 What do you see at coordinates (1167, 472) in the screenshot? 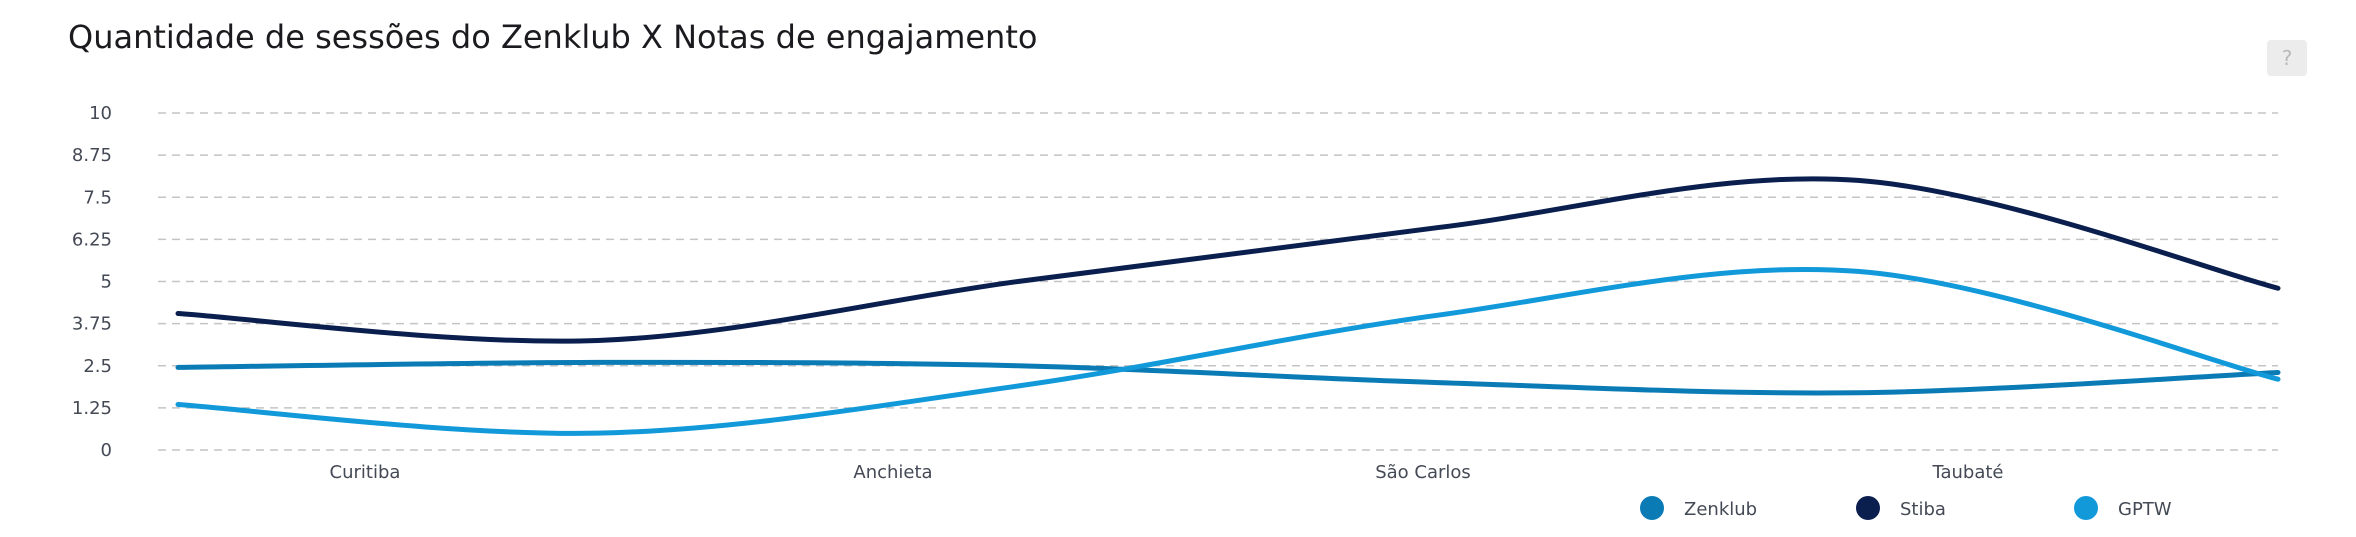
I see `x-axis-ticks: Curitiba Anchieta São Carlos Taubaté` at bounding box center [1167, 472].